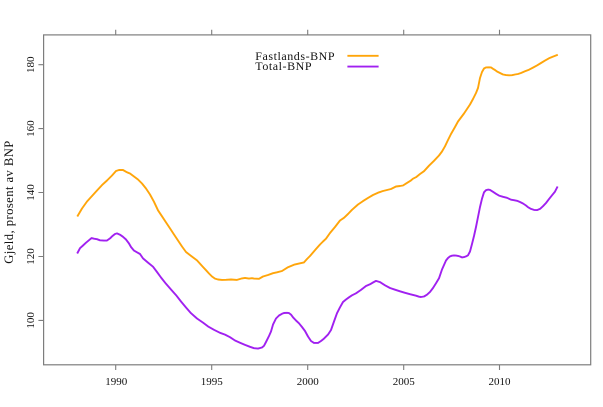 Image resolution: width=603 pixels, height=407 pixels. Describe the element at coordinates (283, 66) in the screenshot. I see `svg-text: Total-BNP` at that location.